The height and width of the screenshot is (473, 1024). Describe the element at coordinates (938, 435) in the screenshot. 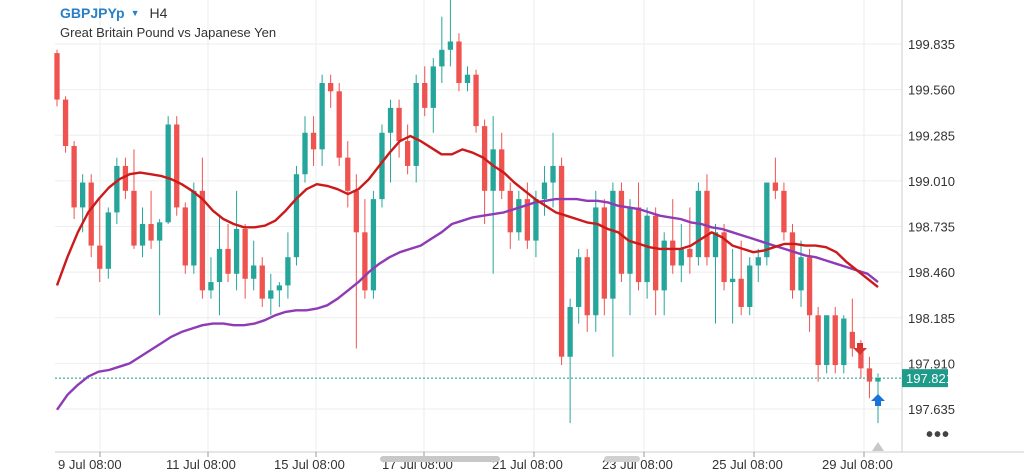

I see `more-options-icon: •••` at that location.